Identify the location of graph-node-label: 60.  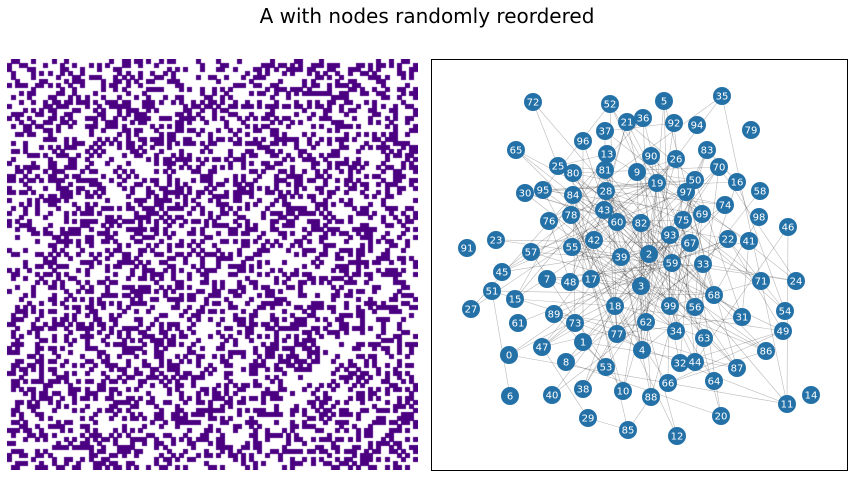
(617, 223).